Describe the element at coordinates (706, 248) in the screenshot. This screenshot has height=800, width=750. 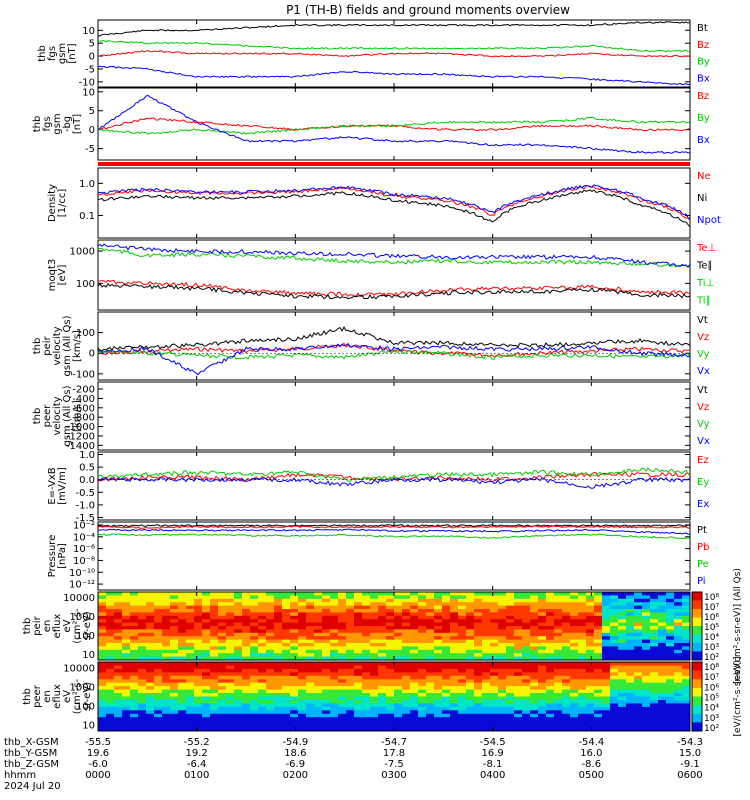
I see `legend-label-3: Te⊥` at that location.